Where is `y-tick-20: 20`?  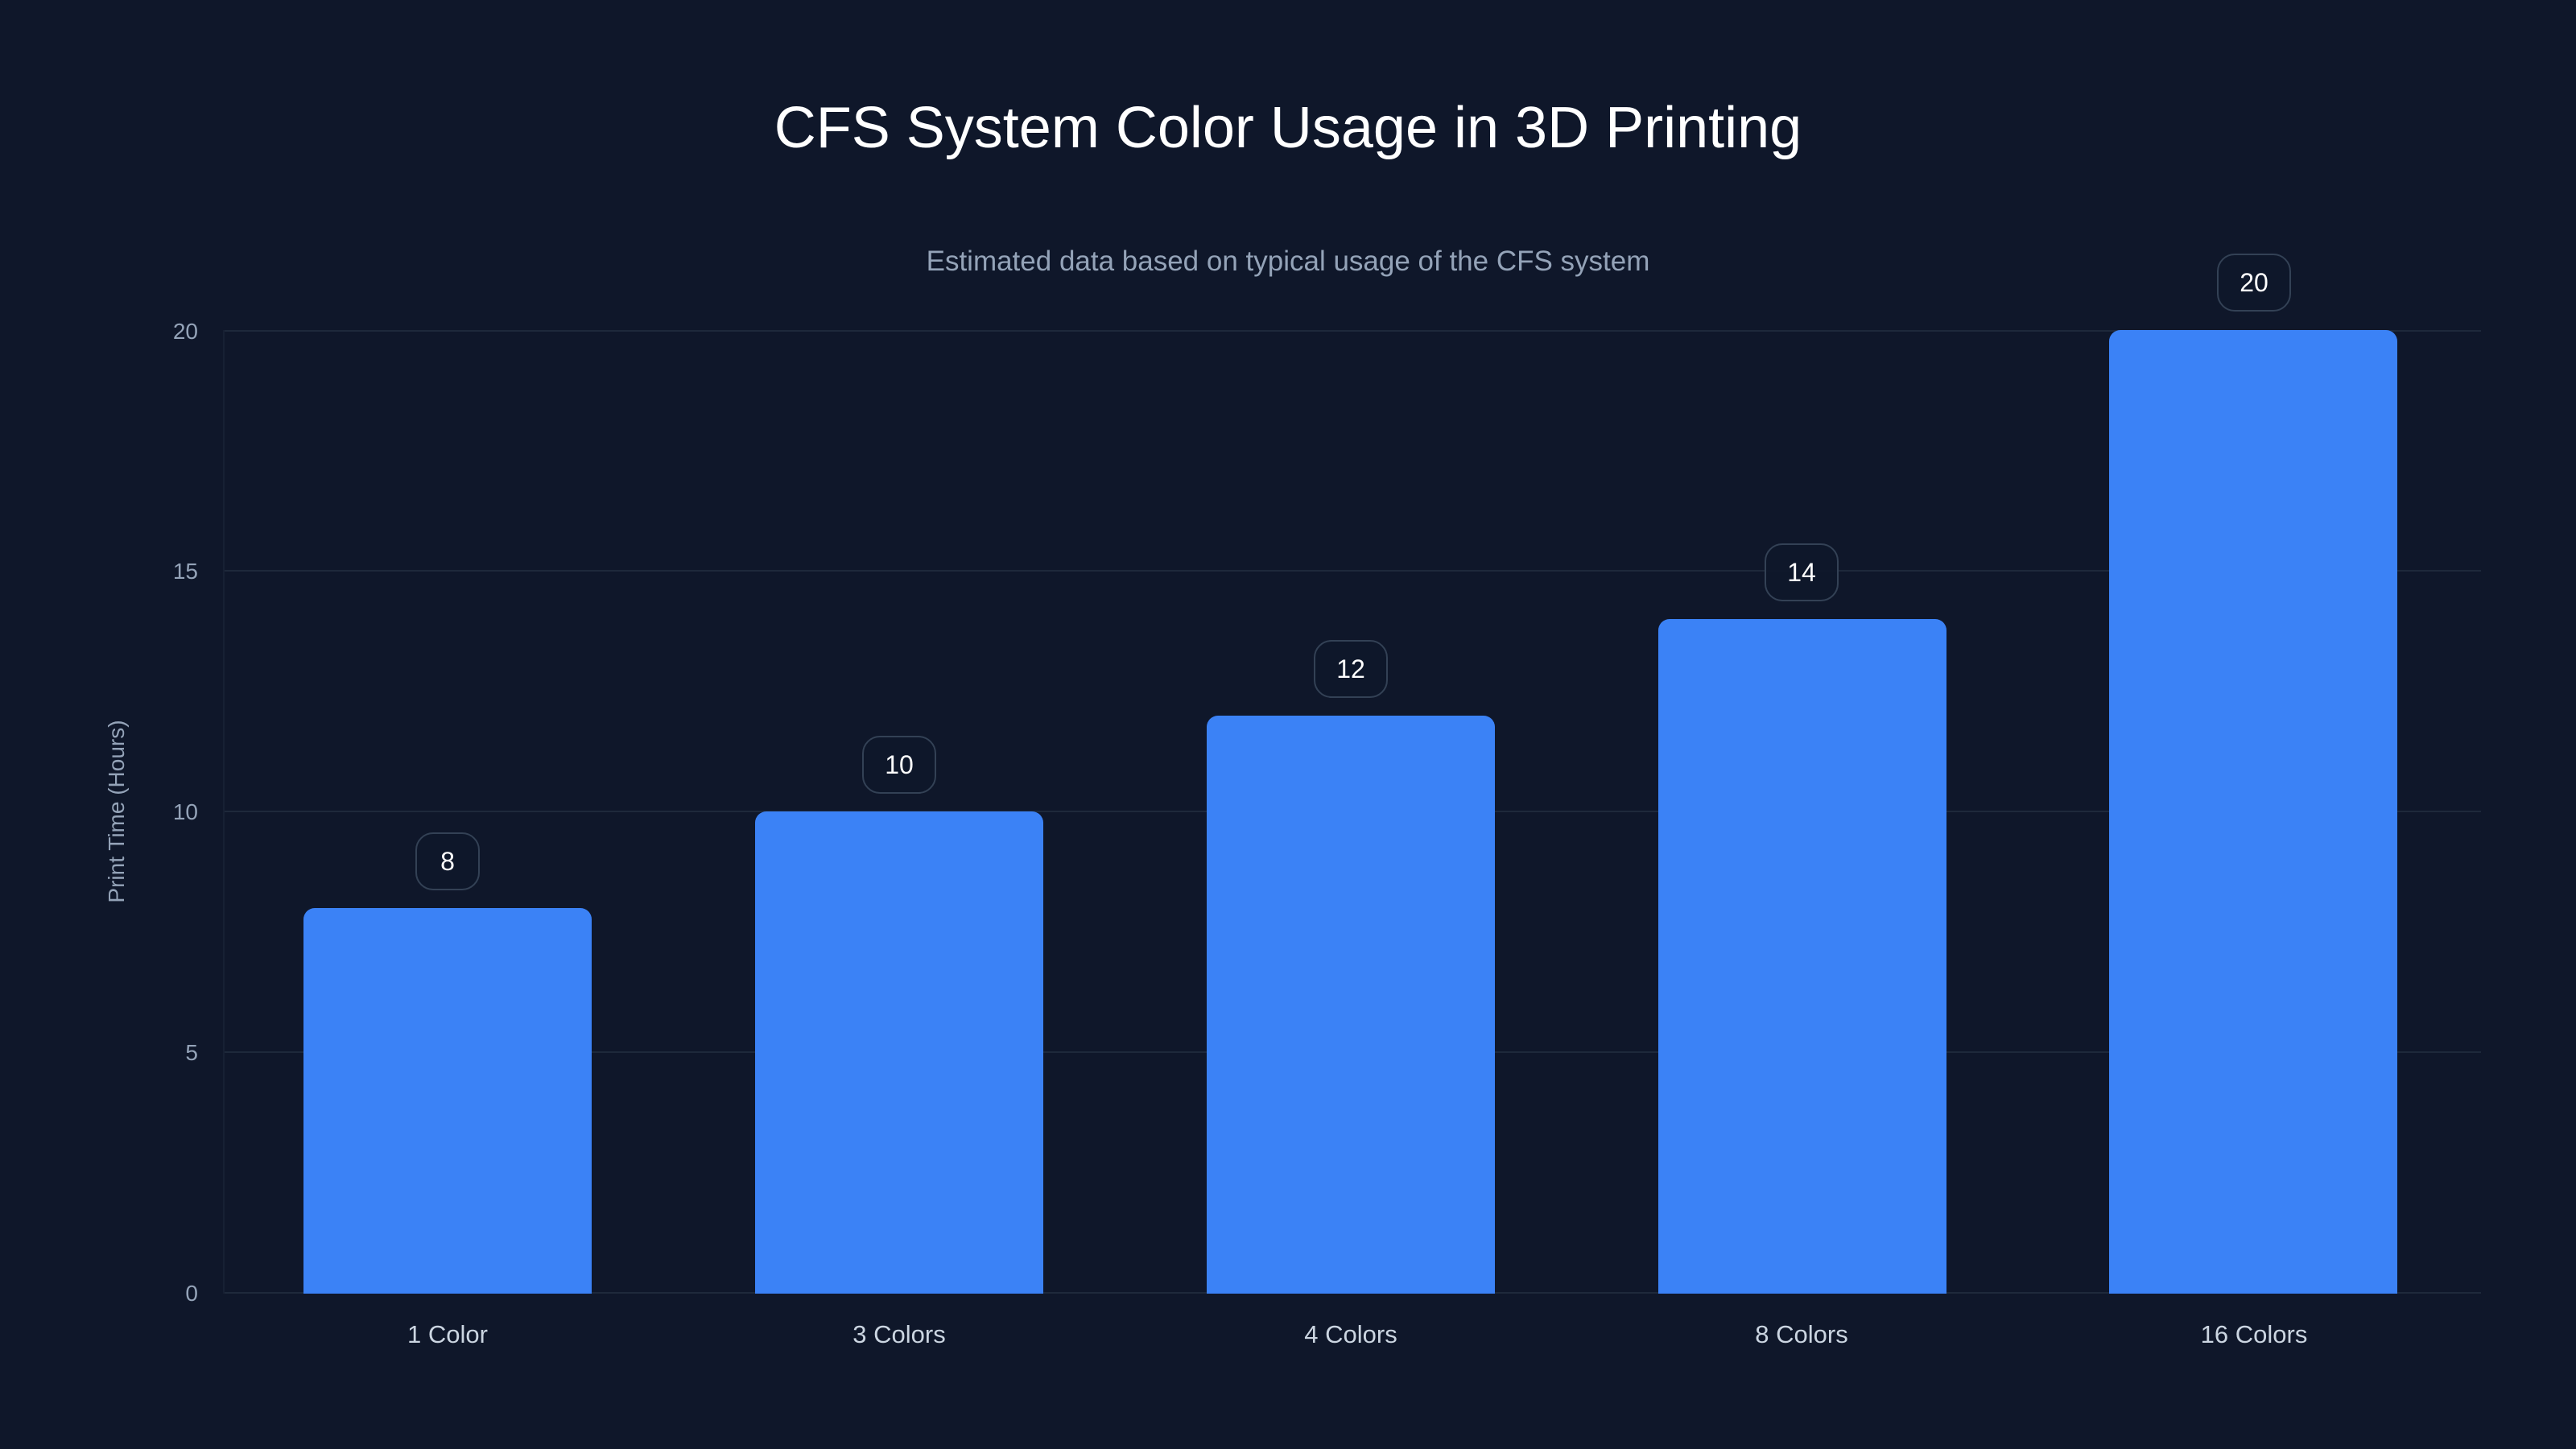 y-tick-20: 20 is located at coordinates (185, 331).